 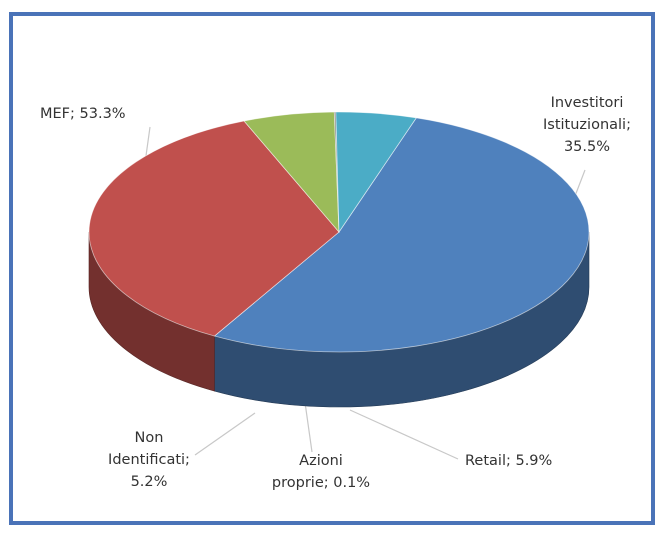 I want to click on leader-line-retail, so click(x=404, y=434).